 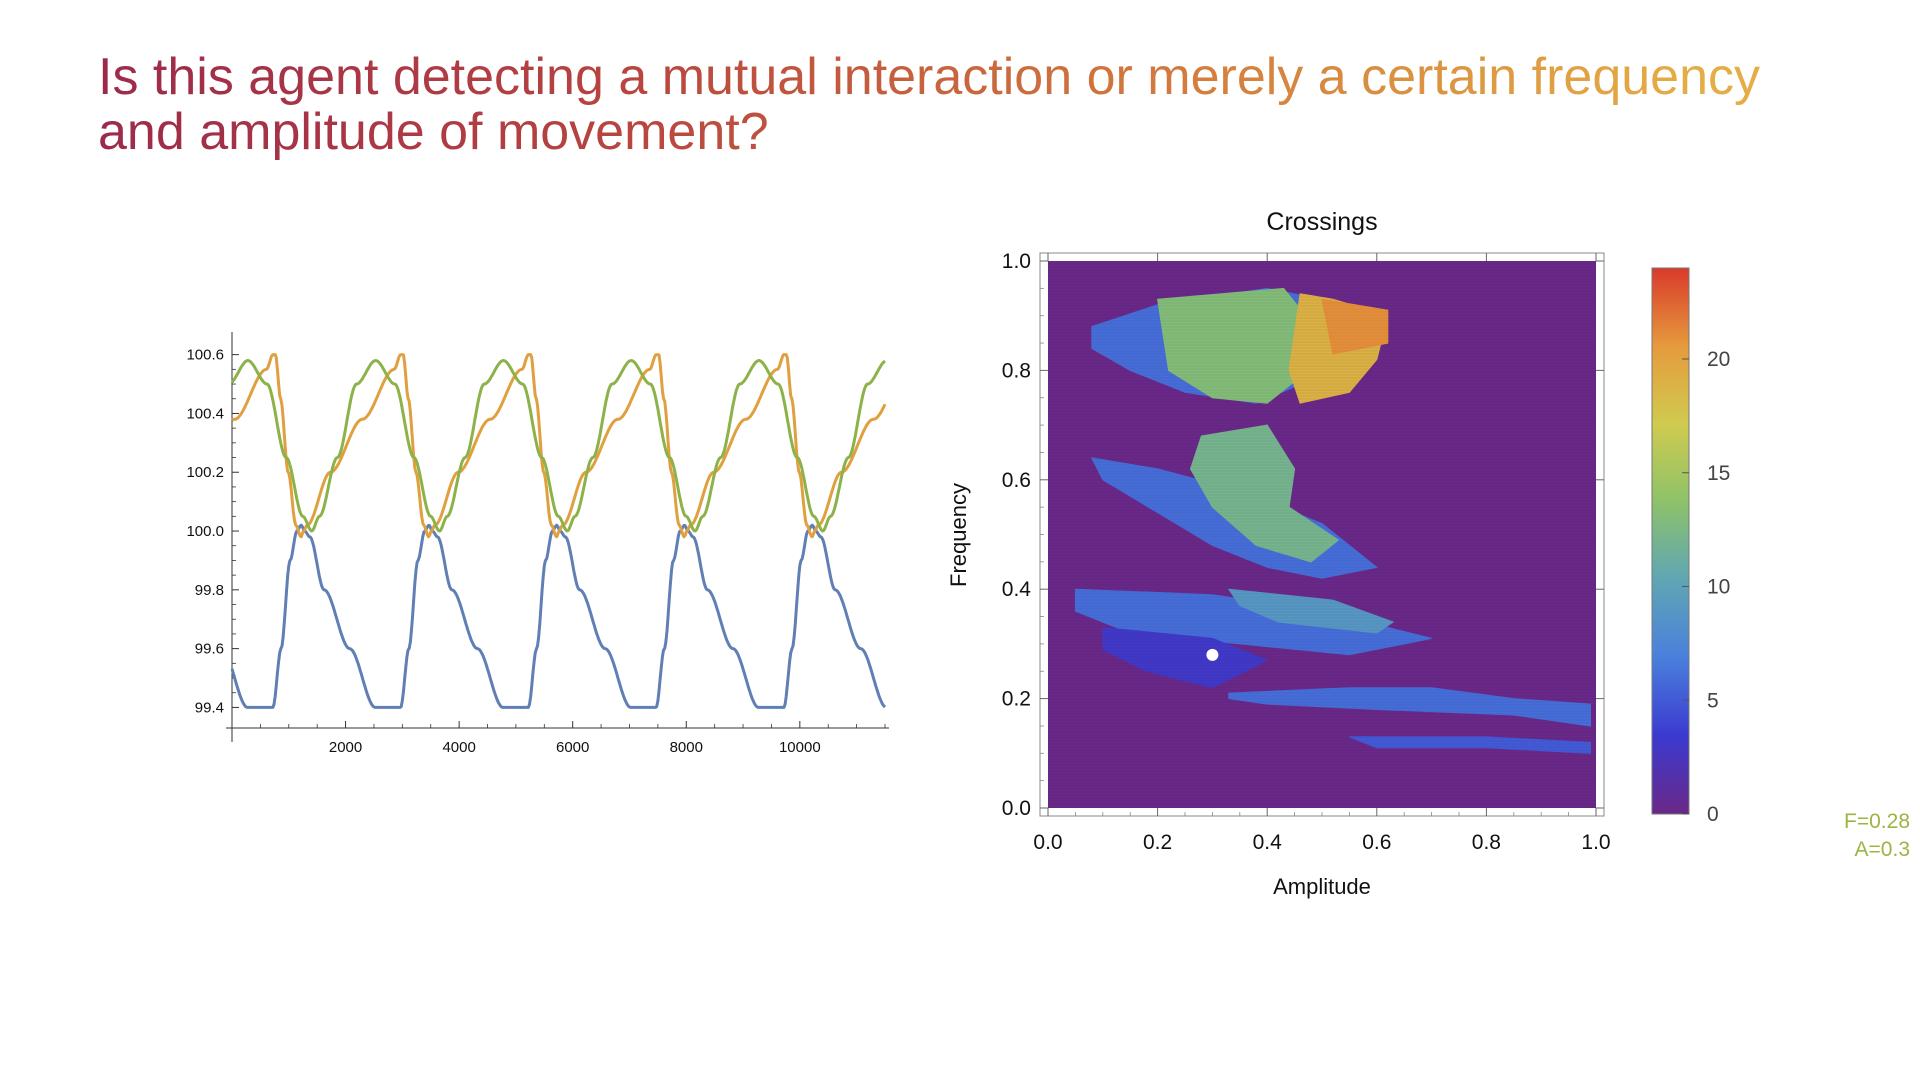 What do you see at coordinates (205, 472) in the screenshot?
I see `y-tick-label: 100.2` at bounding box center [205, 472].